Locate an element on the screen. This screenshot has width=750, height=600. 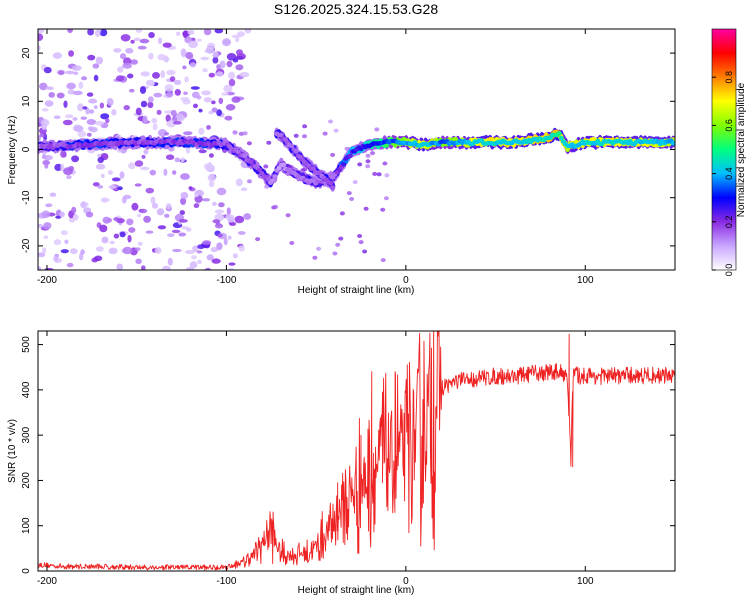
snr-y-axis-label: SNR (10 * v/v) is located at coordinates (12, 451).